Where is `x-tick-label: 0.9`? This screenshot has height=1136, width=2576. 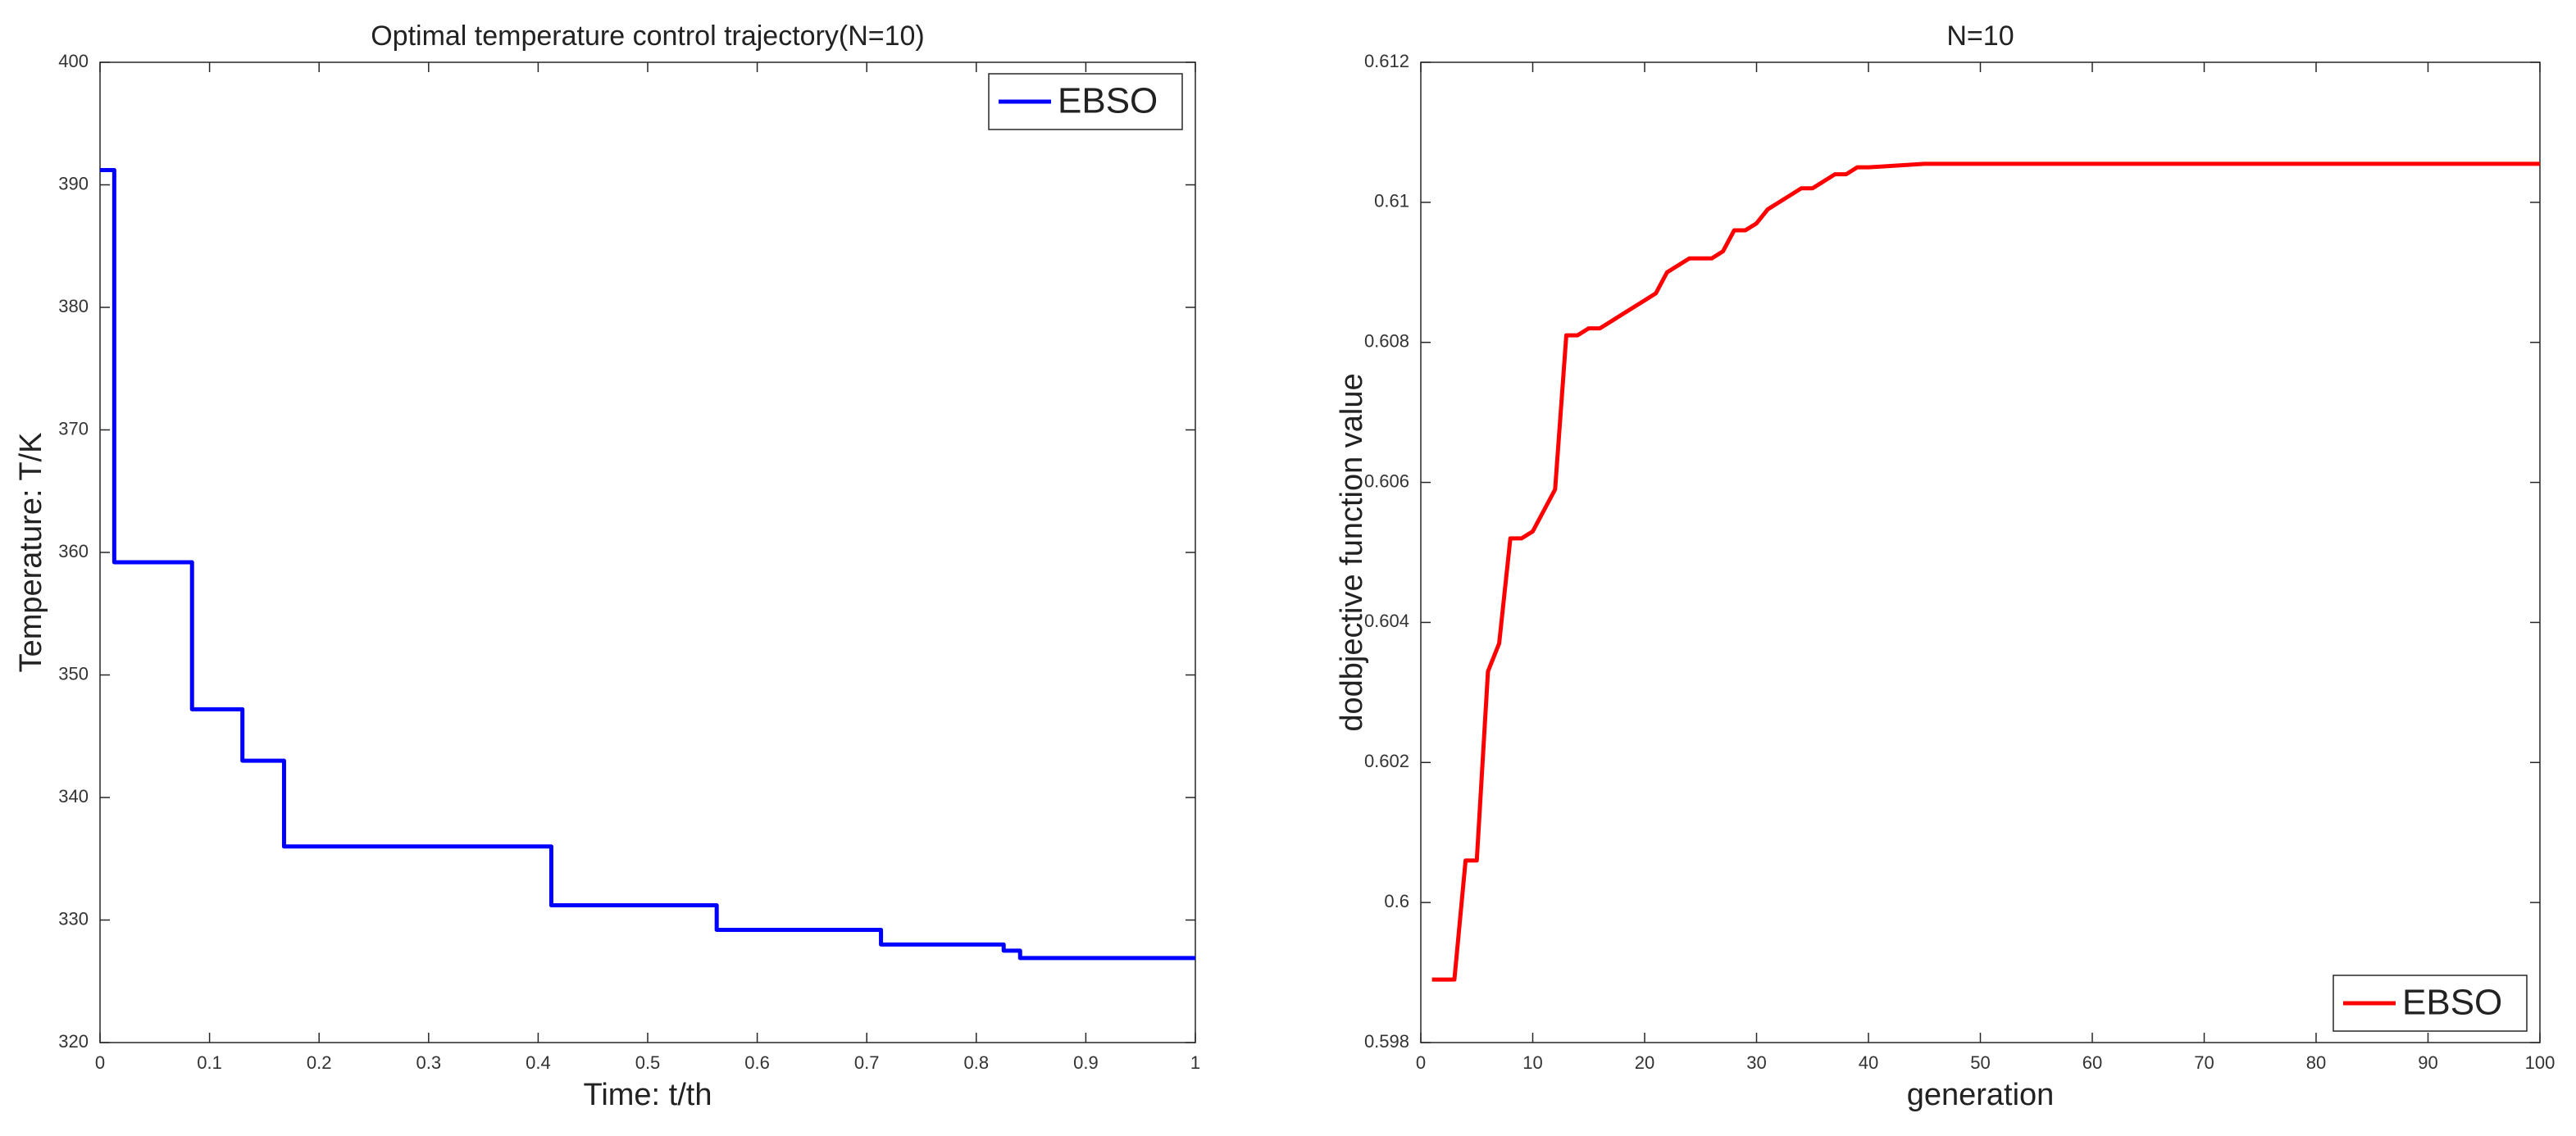
x-tick-label: 0.9 is located at coordinates (1086, 1062).